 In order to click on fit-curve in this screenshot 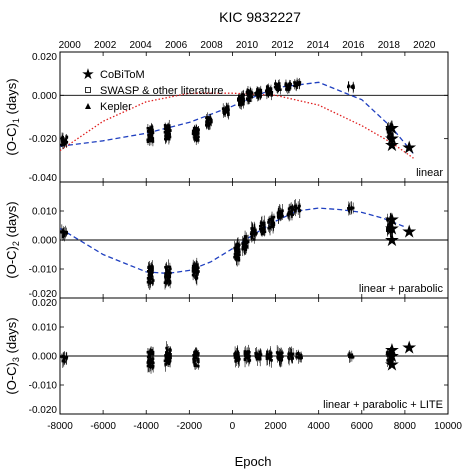, I will do `click(237, 118)`.